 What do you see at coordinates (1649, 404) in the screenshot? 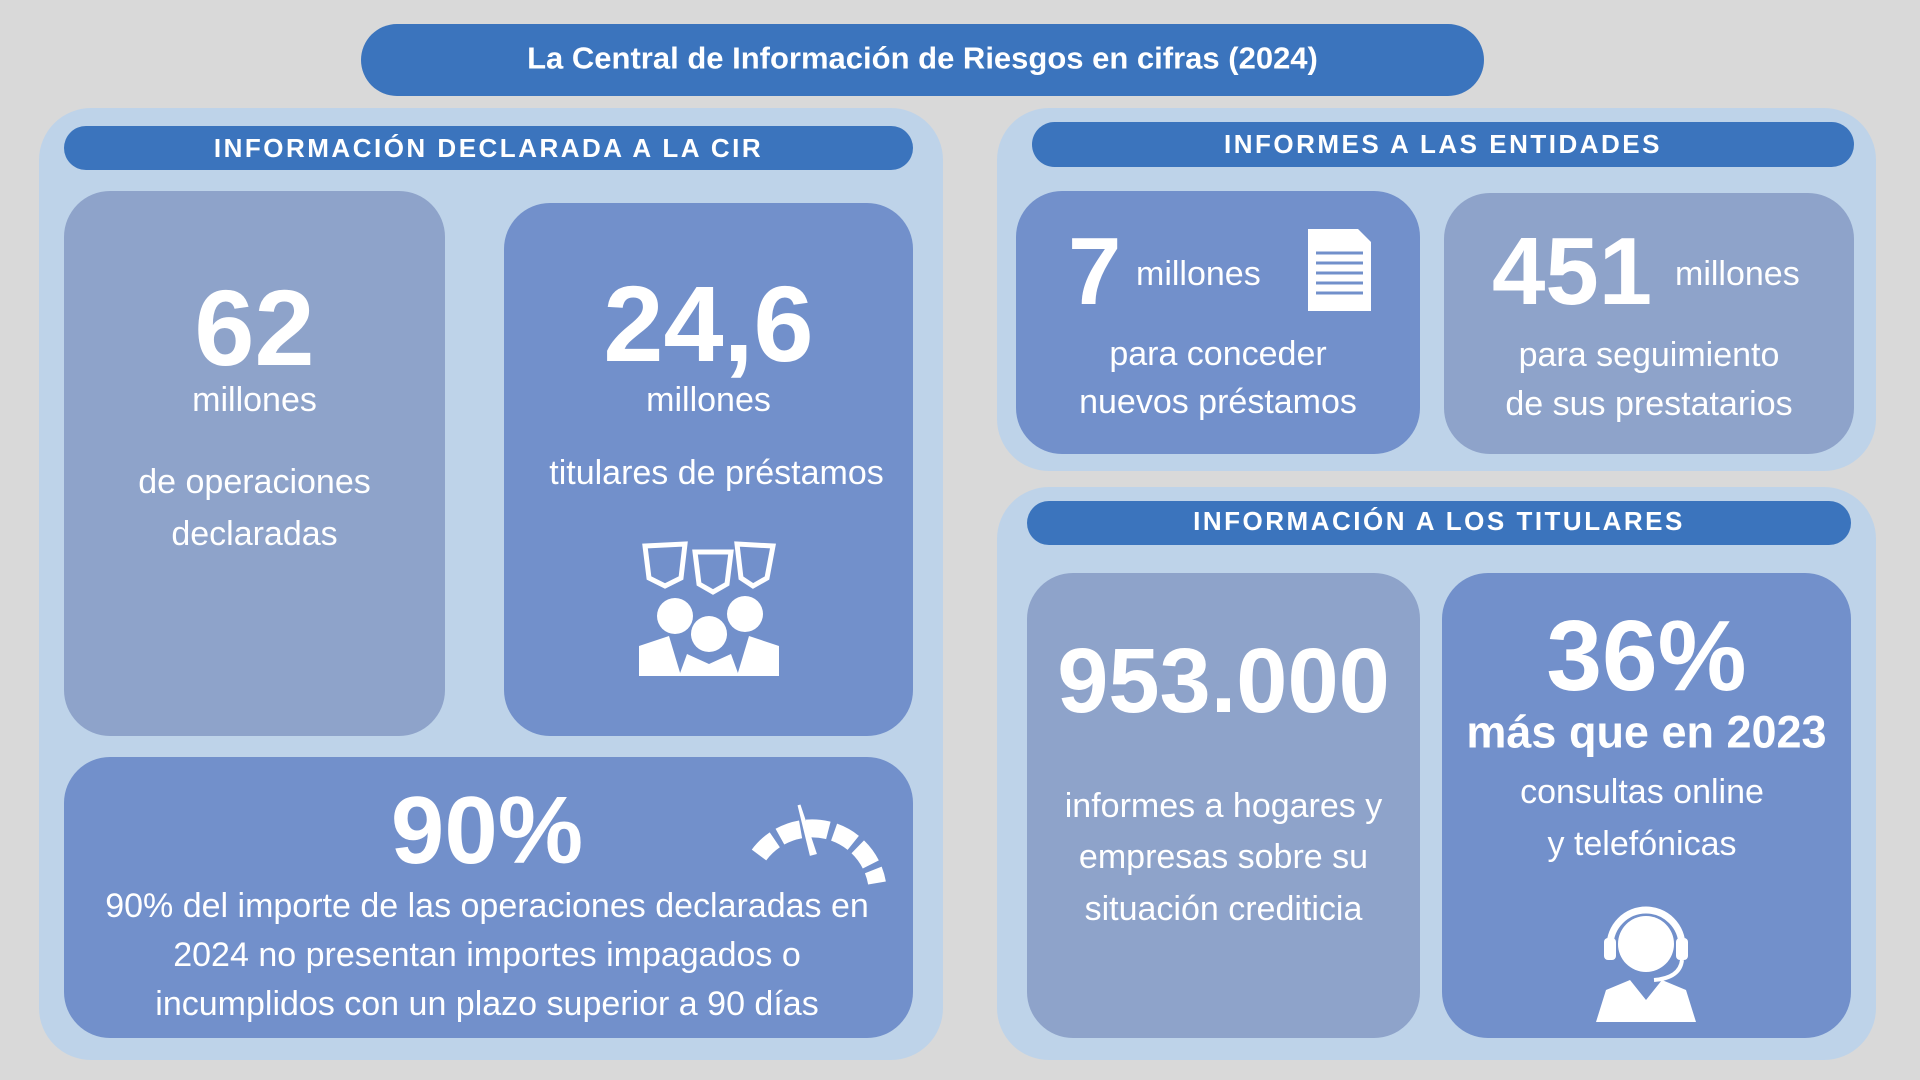
I see `card-text: de sus prestatarios` at bounding box center [1649, 404].